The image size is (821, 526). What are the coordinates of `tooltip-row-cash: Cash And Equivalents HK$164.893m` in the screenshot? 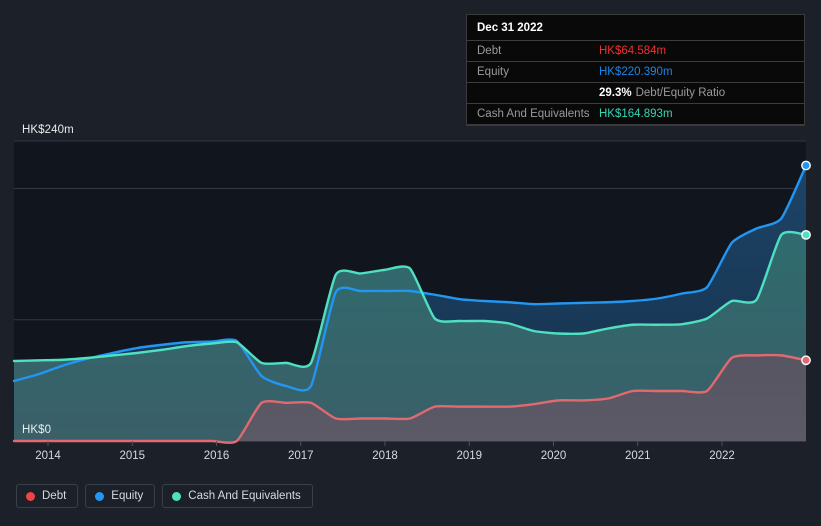 It's located at (635, 114).